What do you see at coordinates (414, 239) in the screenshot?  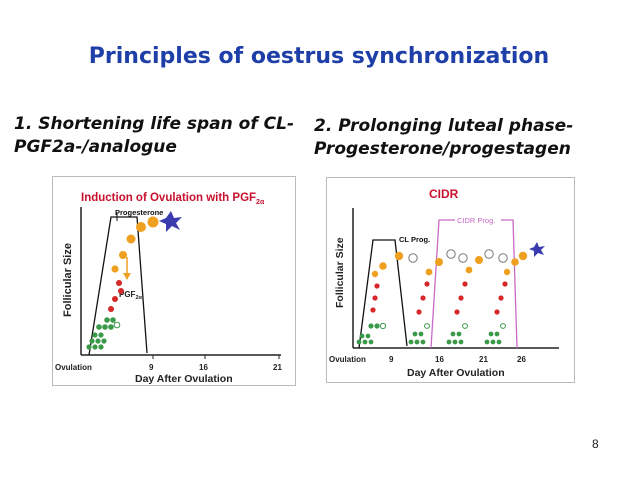 I see `fig2-cl-prog-label: CL Prog.` at bounding box center [414, 239].